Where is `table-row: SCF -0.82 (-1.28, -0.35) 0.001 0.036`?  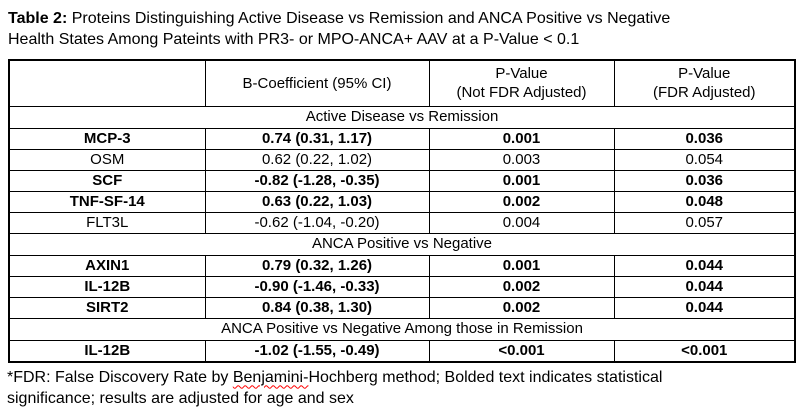 table-row: SCF -0.82 (-1.28, -0.35) 0.001 0.036 is located at coordinates (402, 180).